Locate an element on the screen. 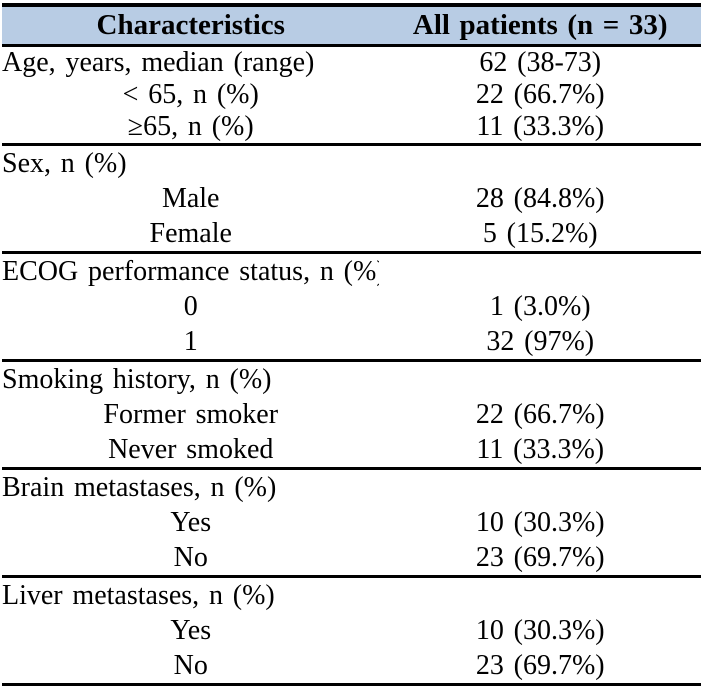 This screenshot has width=705, height=697. table-row: Age, years, median (range) 62 (38-73) is located at coordinates (351, 63).